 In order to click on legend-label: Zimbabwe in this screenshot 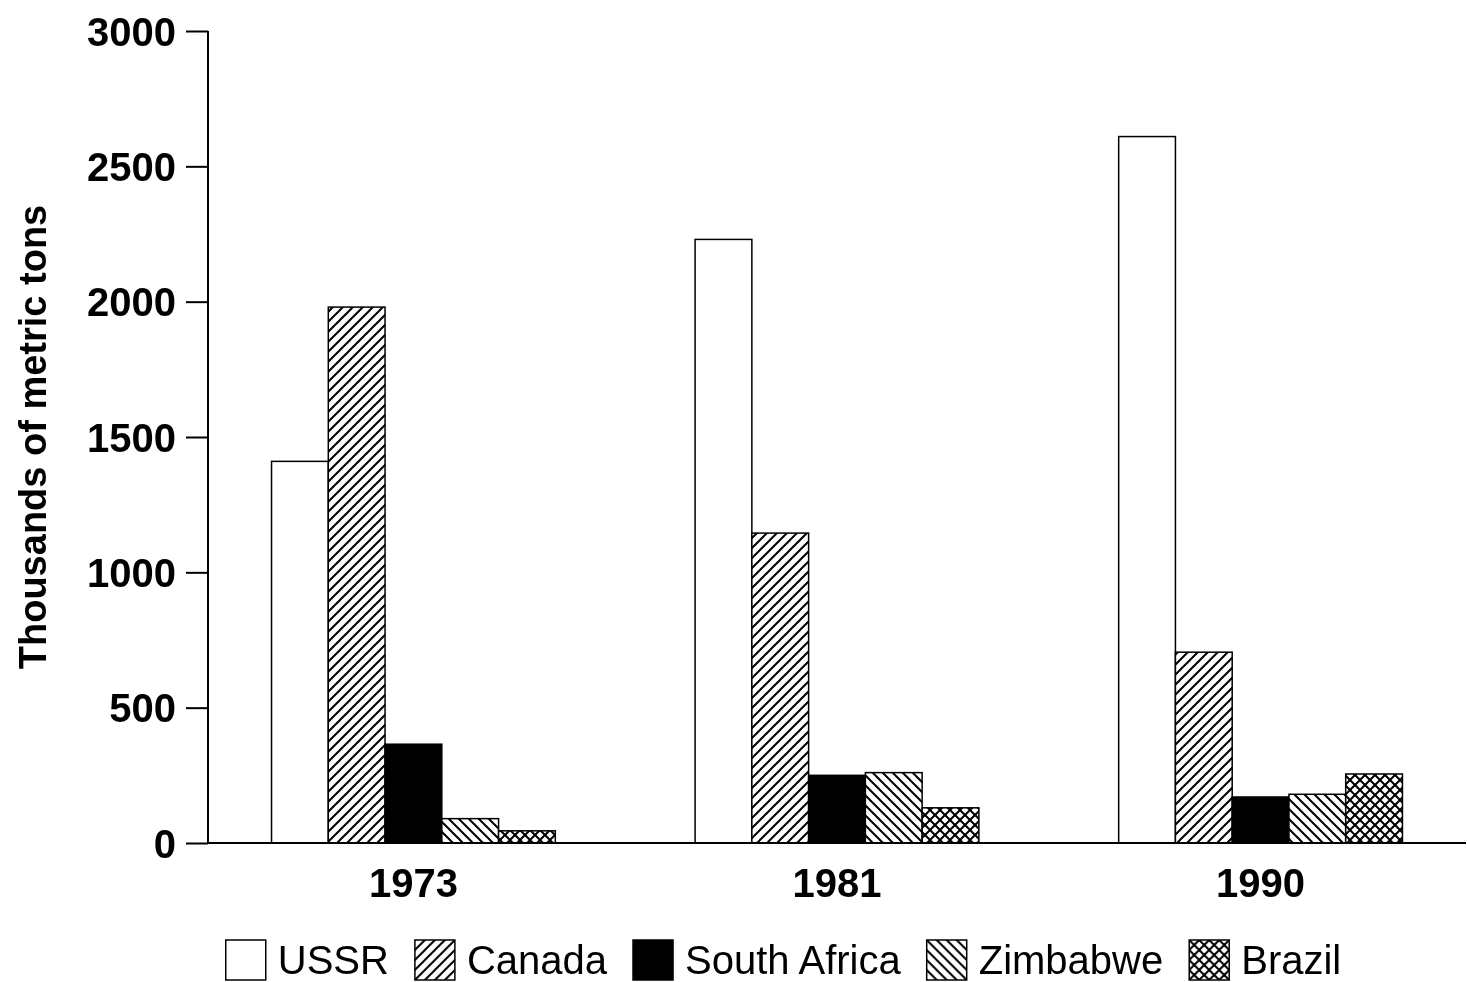, I will do `click(1071, 960)`.